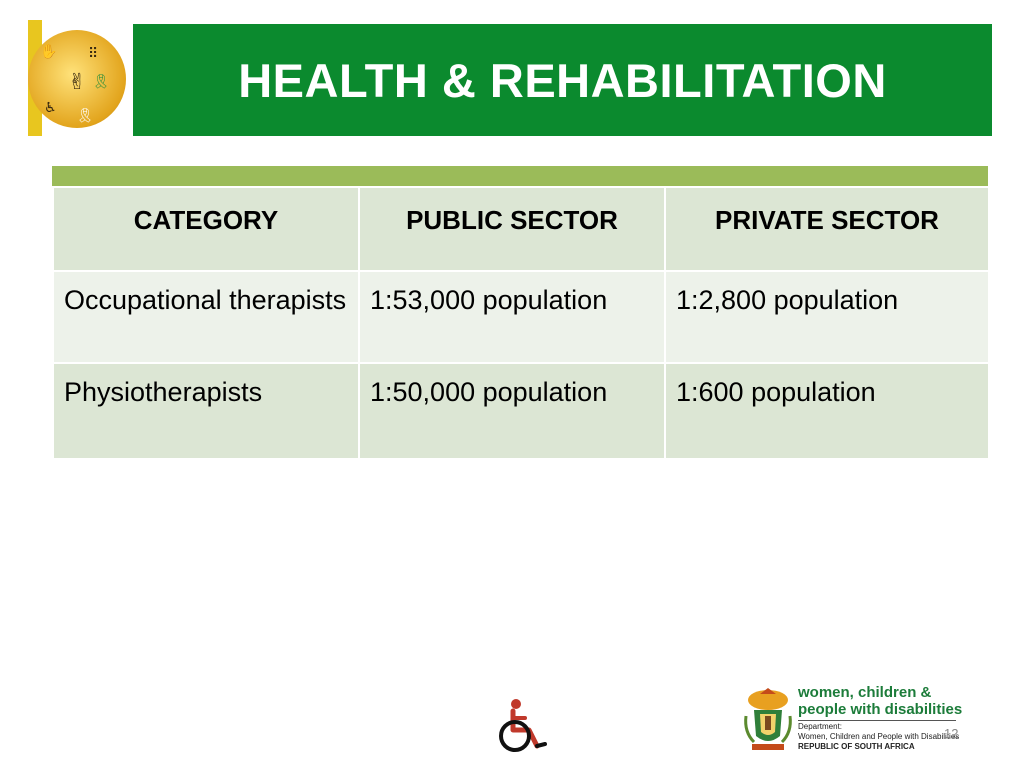 This screenshot has height=768, width=1024. Describe the element at coordinates (49, 52) in the screenshot. I see `sign-language-icon: ✋` at that location.